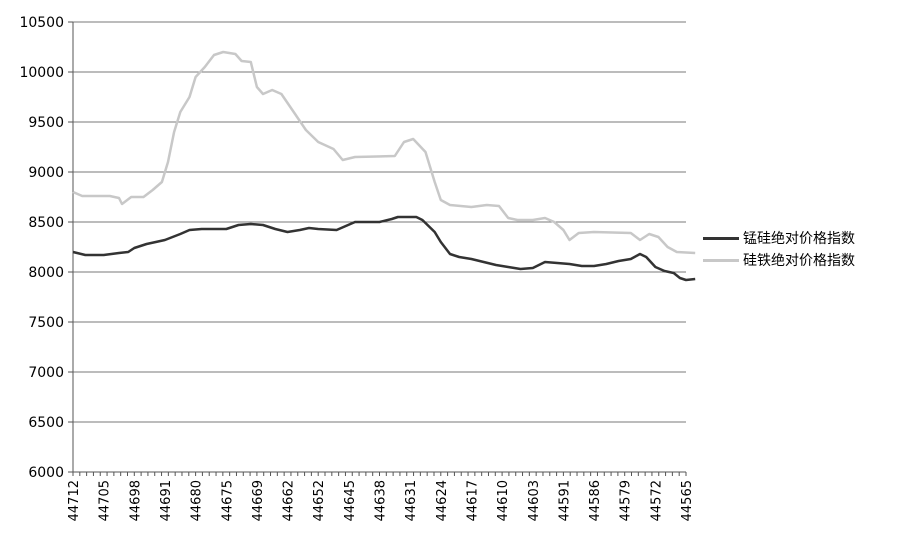  What do you see at coordinates (166, 500) in the screenshot?
I see `x-tick-label-3: 44691` at bounding box center [166, 500].